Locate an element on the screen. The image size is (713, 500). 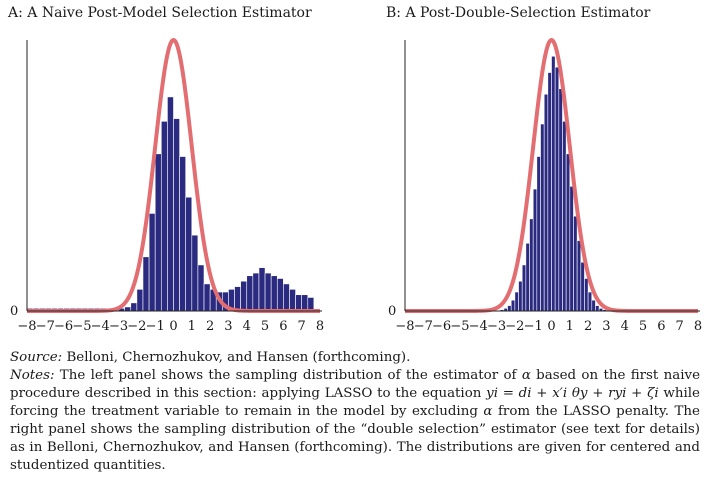
panel-b-x-tick-label: 2 is located at coordinates (588, 326).